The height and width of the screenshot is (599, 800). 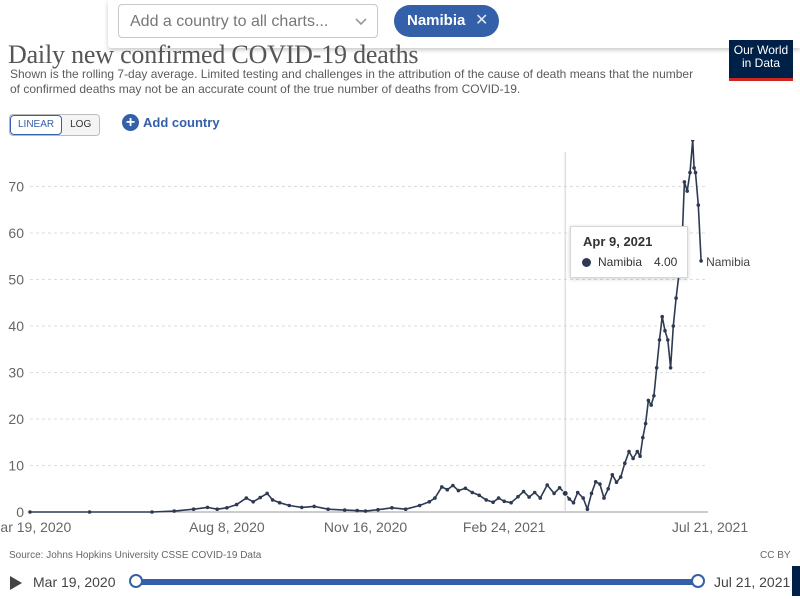 I want to click on country-search-bar: Add a country to all charts... Namibia ✕, so click(x=454, y=24).